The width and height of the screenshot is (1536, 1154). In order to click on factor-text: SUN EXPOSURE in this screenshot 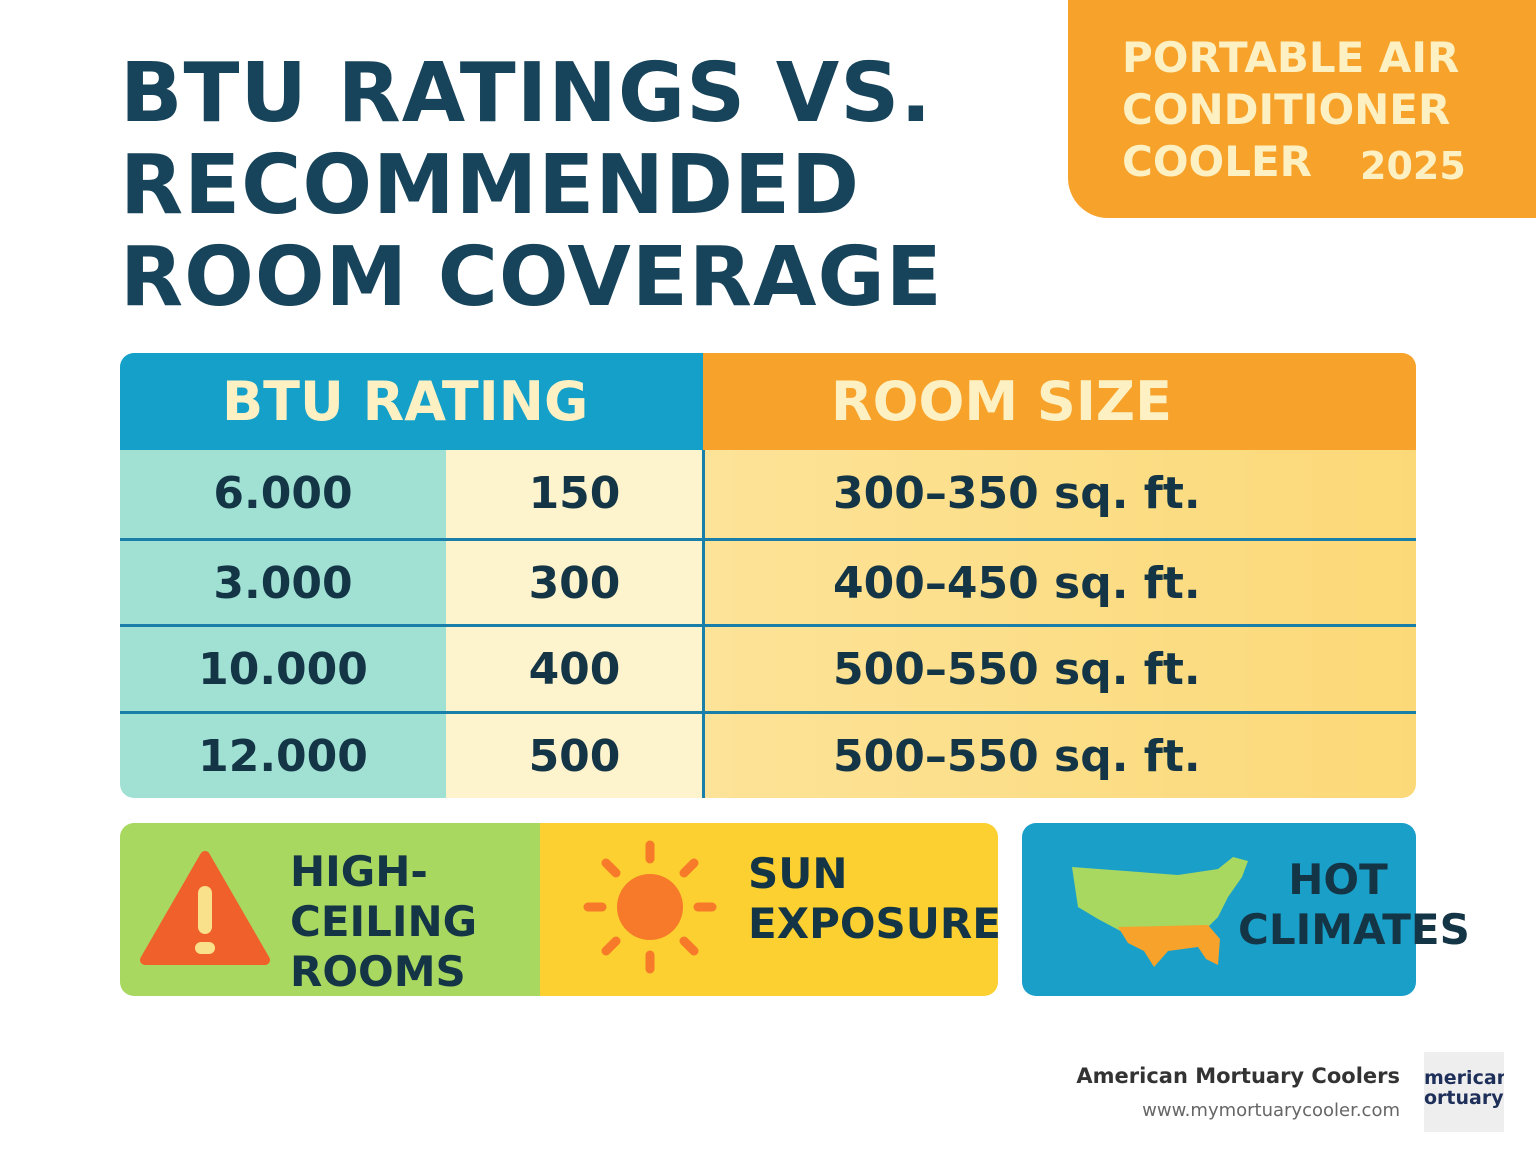, I will do `click(873, 899)`.